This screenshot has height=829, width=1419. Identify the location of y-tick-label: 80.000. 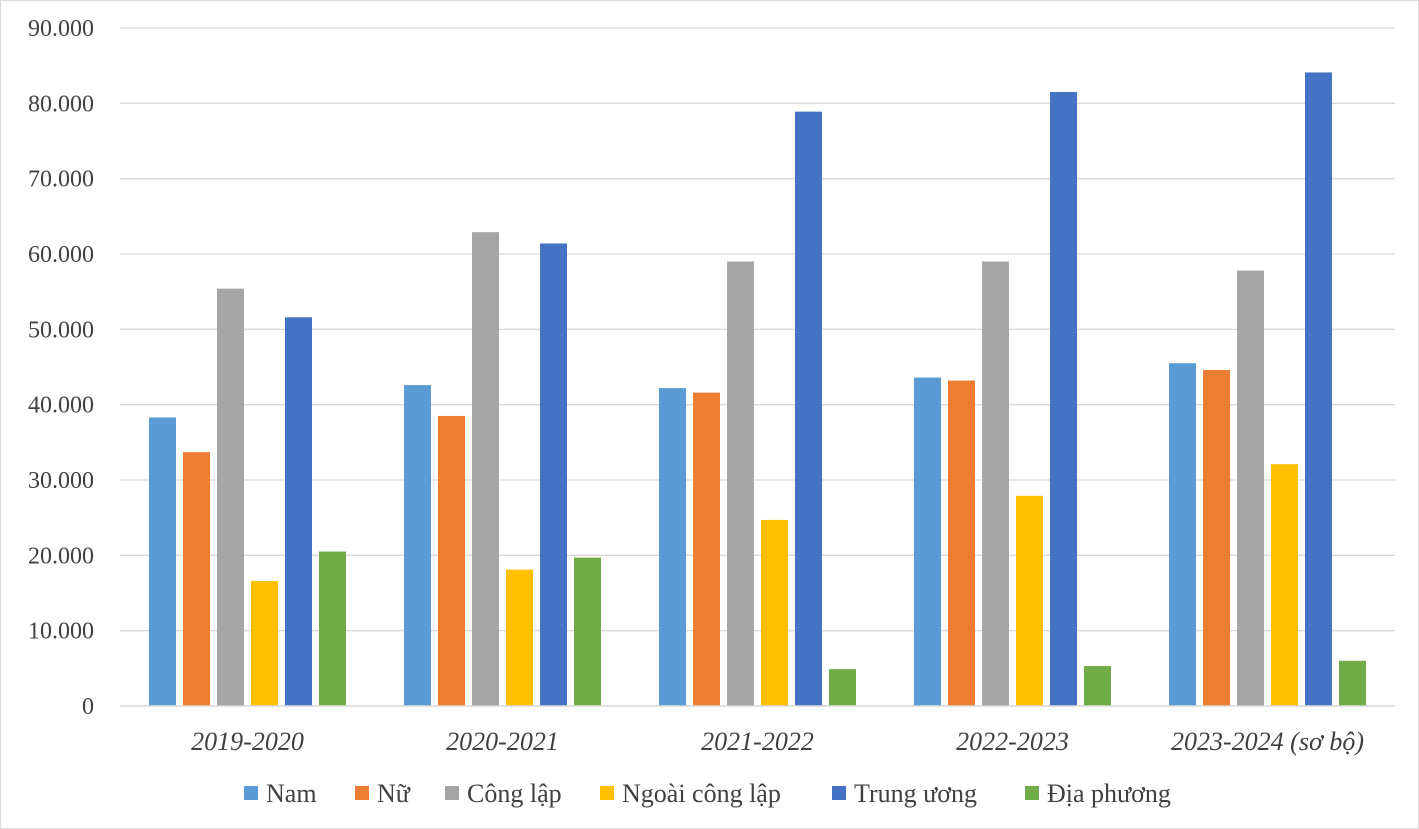
(61, 104).